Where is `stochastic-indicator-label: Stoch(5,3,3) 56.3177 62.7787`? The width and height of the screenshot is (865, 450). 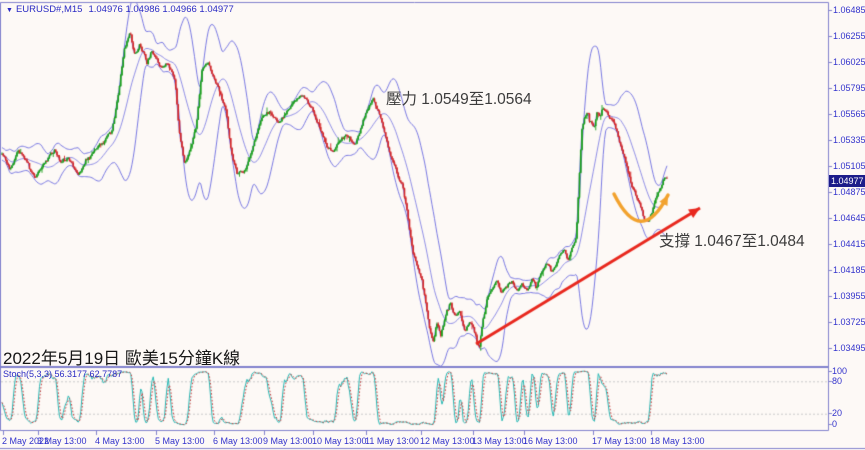
stochastic-indicator-label: Stoch(5,3,3) 56.3177 62.7787 is located at coordinates (63, 374).